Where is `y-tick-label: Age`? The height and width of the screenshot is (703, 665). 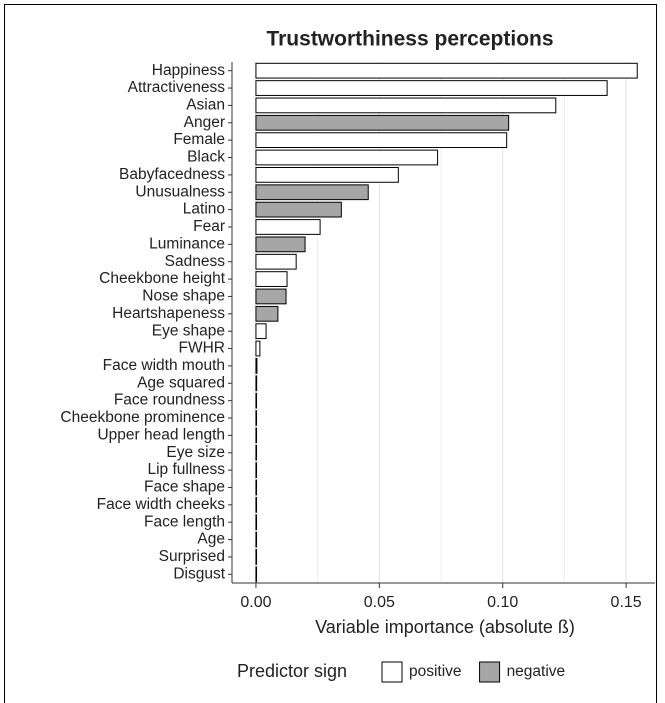
y-tick-label: Age is located at coordinates (211, 539).